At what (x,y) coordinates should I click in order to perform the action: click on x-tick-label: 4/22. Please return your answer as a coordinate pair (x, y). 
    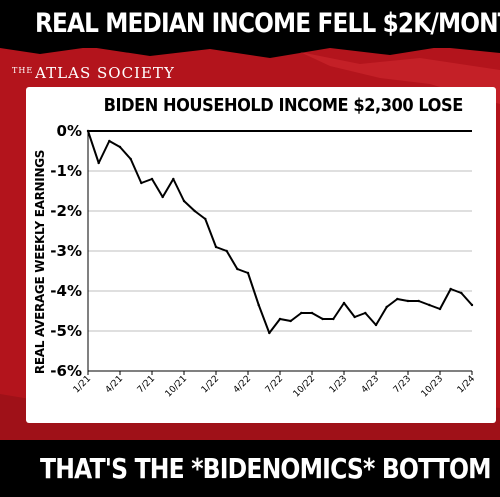
    Looking at the image, I should click on (242, 384).